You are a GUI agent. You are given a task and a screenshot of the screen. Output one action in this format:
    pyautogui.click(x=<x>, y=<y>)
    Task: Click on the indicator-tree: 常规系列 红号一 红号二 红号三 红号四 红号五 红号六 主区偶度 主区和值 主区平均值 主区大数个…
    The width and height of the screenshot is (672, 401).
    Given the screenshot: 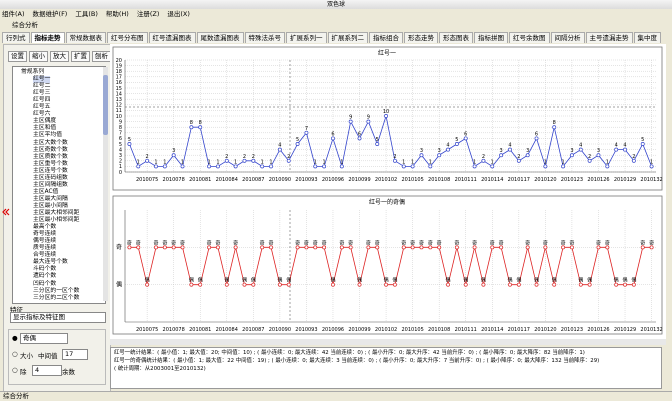 What is the action you would take?
    pyautogui.click(x=59, y=185)
    